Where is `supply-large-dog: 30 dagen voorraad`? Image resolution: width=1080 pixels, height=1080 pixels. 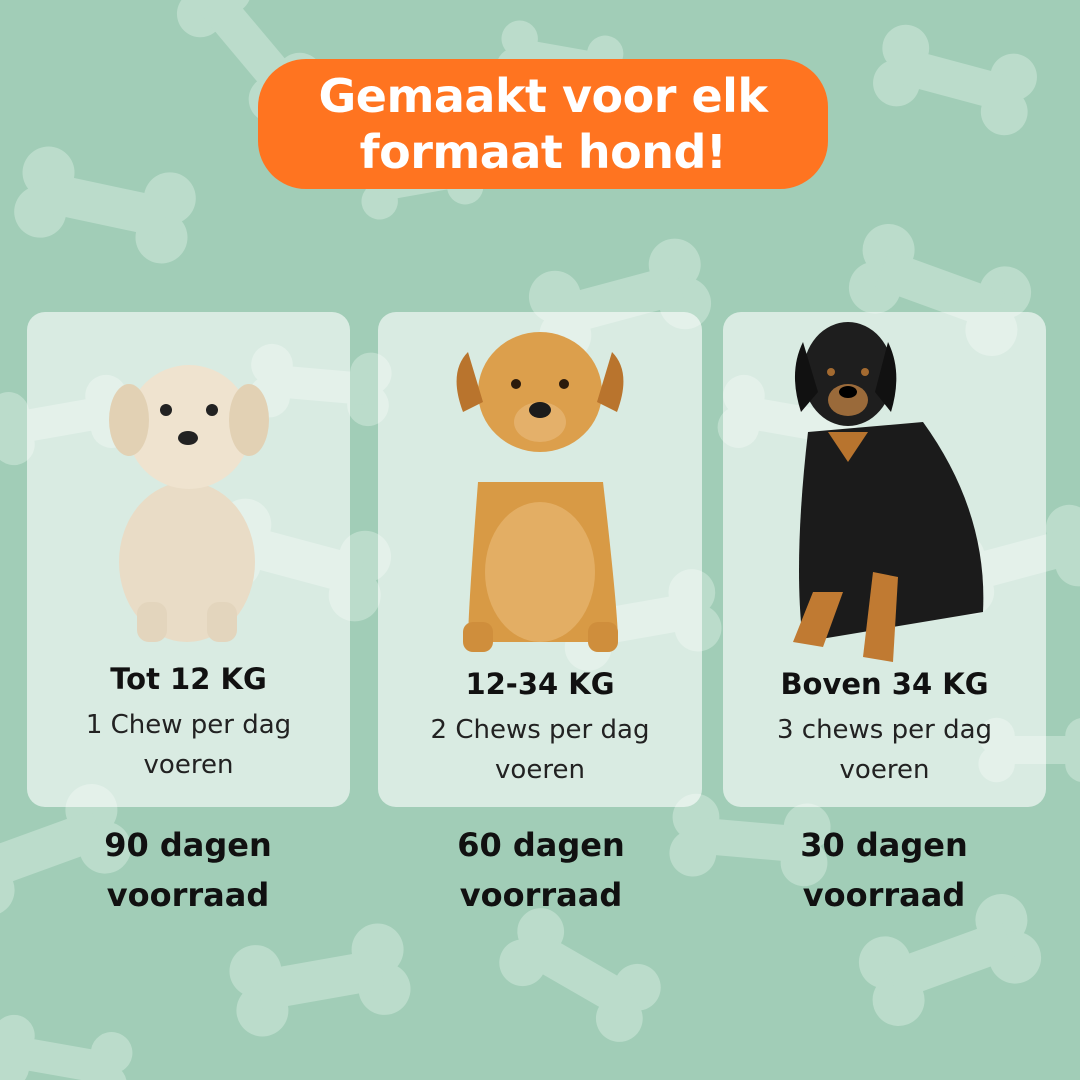 supply-large-dog: 30 dagen voorraad is located at coordinates (884, 870).